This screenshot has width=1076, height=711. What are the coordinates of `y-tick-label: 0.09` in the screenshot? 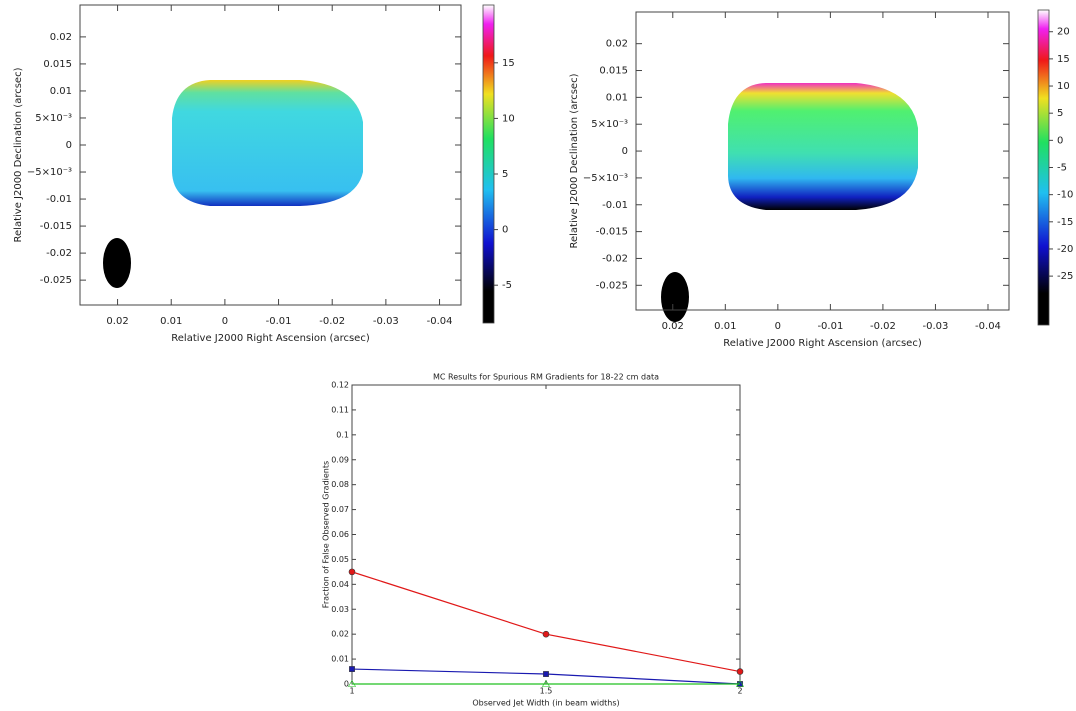 It's located at (340, 459).